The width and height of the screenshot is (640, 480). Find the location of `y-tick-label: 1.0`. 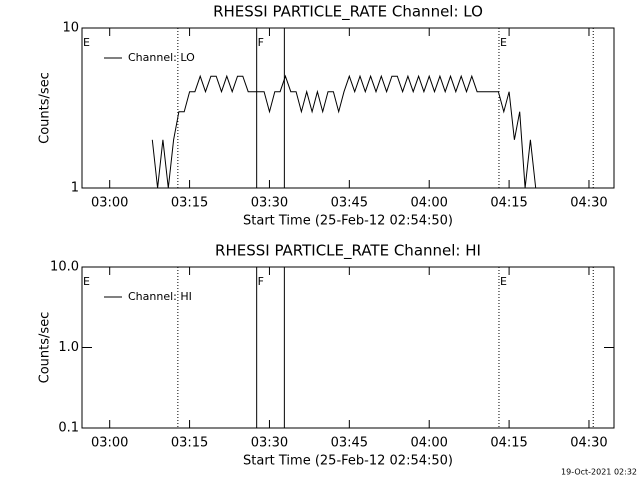

y-tick-label: 1.0 is located at coordinates (68, 347).